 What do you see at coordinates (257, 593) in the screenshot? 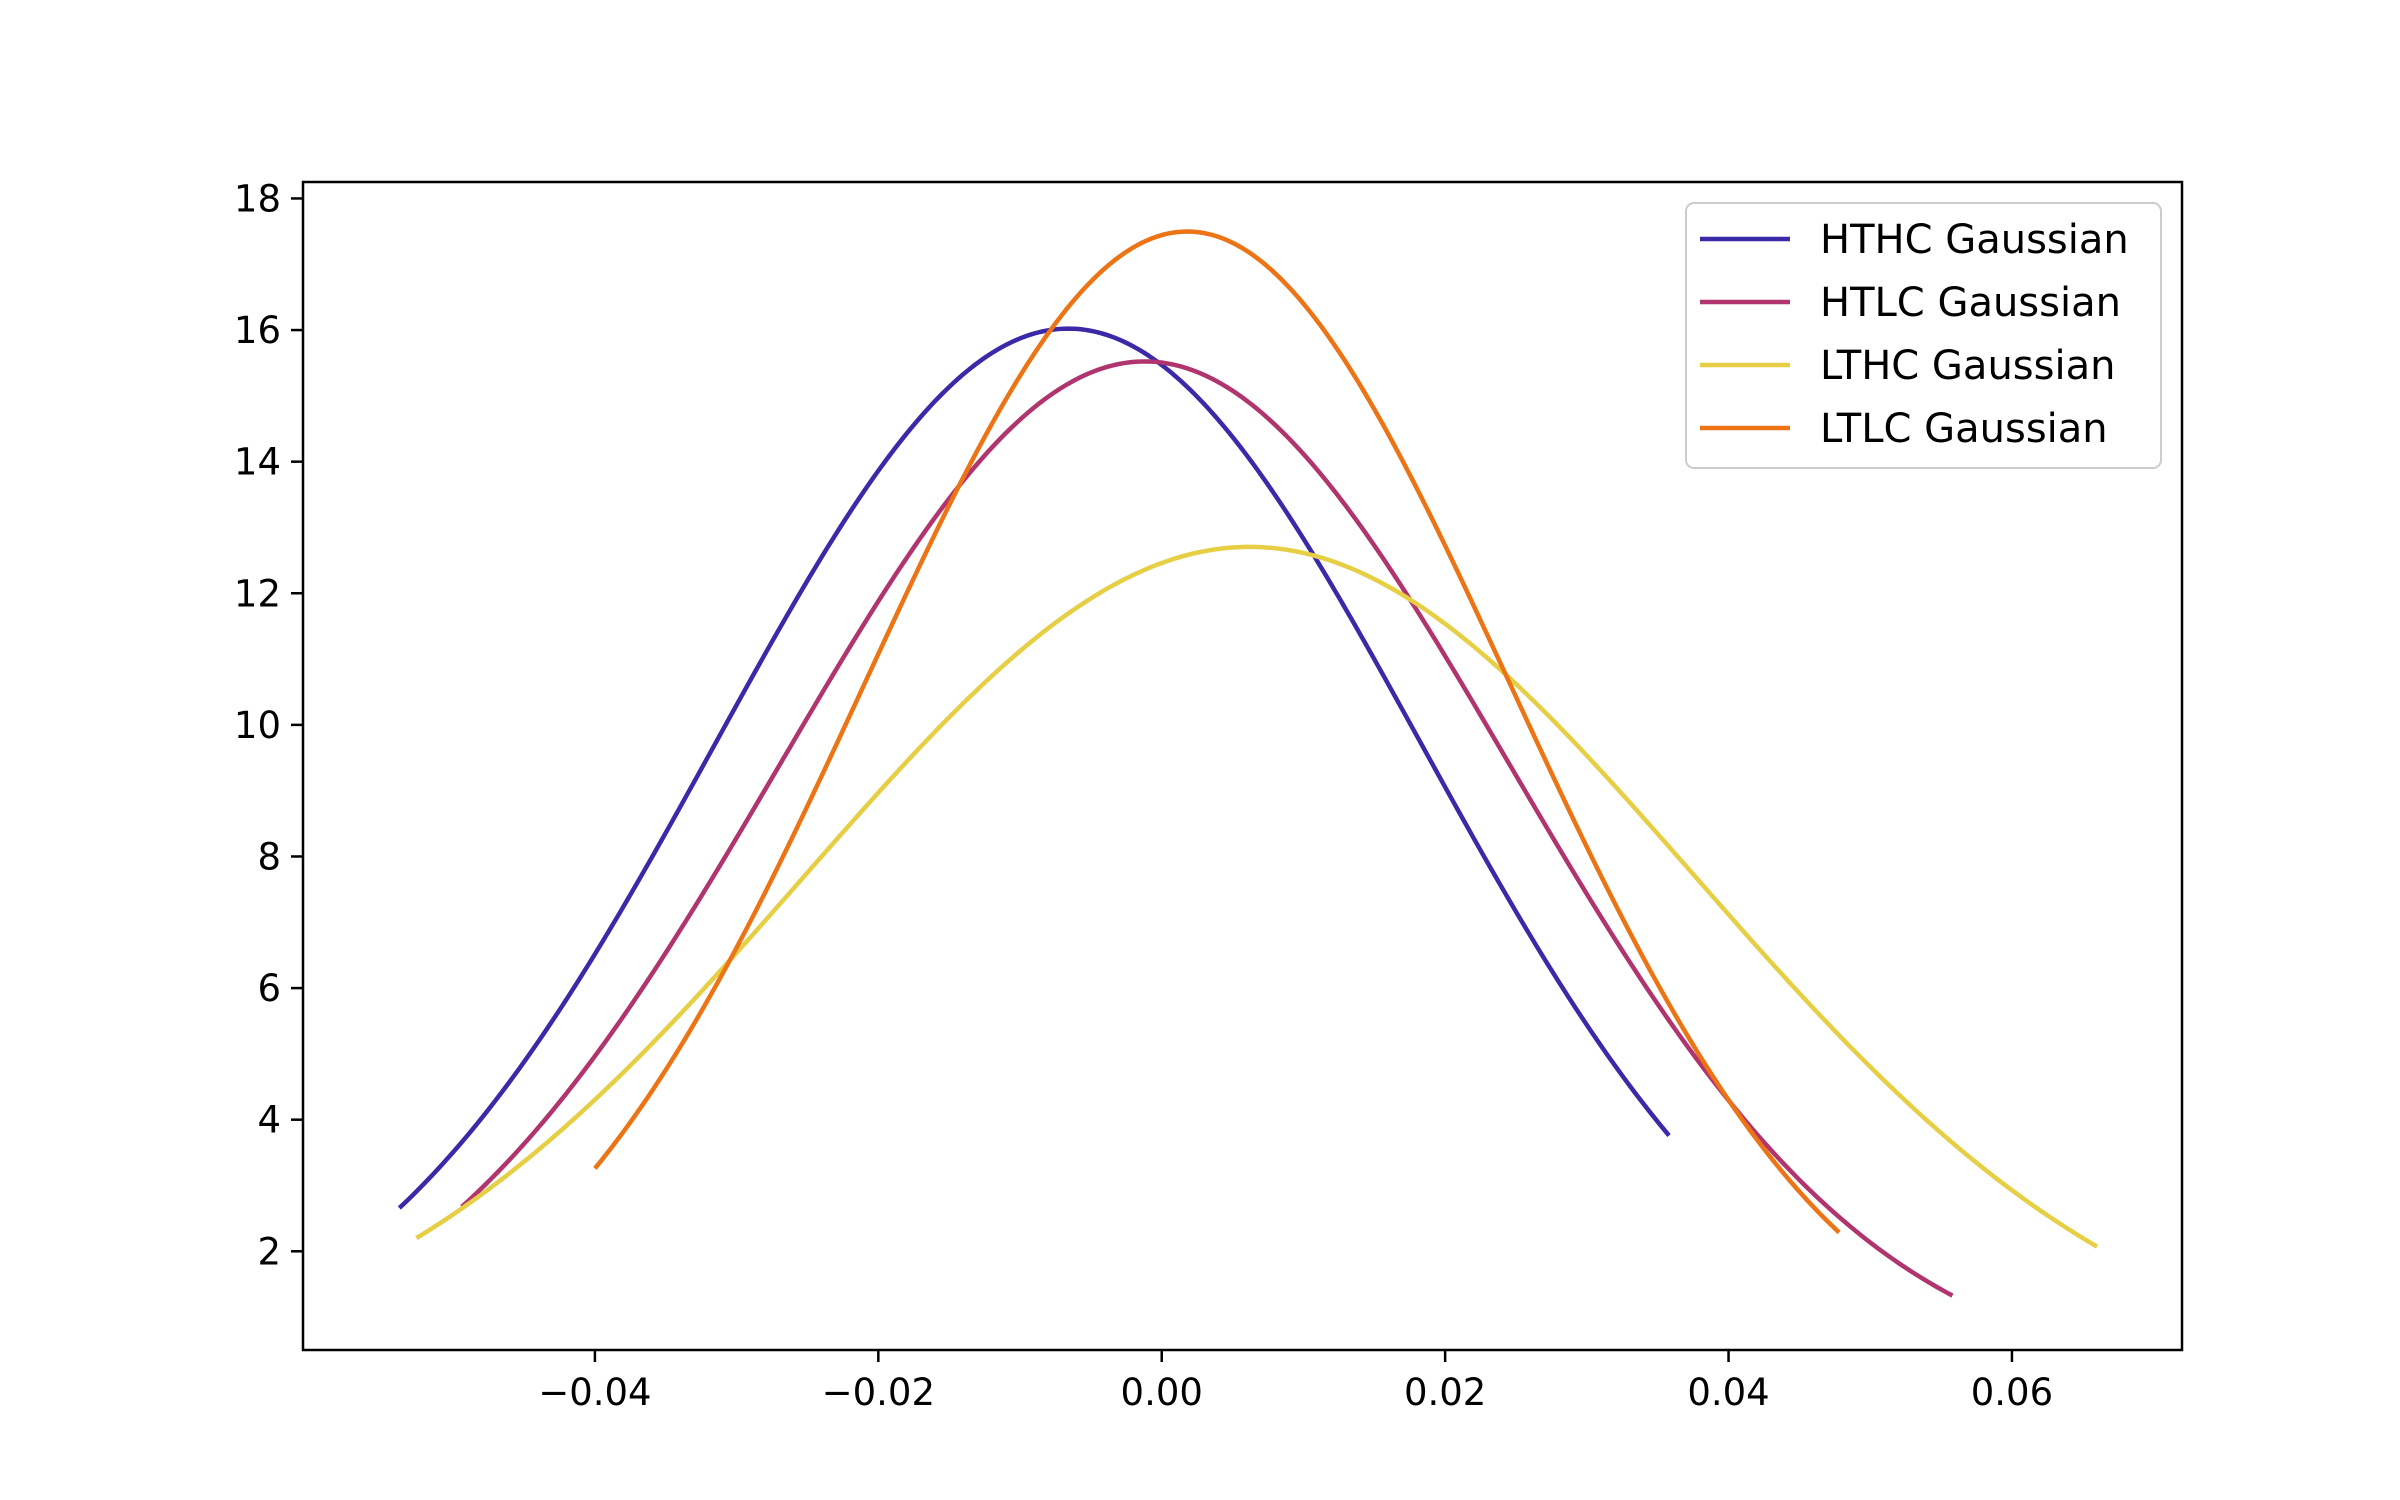
I see `y-tick-label: 12` at bounding box center [257, 593].